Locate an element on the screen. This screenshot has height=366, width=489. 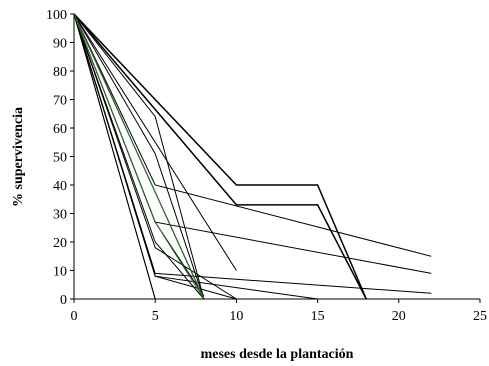
y-tick-label: 50 is located at coordinates (60, 158).